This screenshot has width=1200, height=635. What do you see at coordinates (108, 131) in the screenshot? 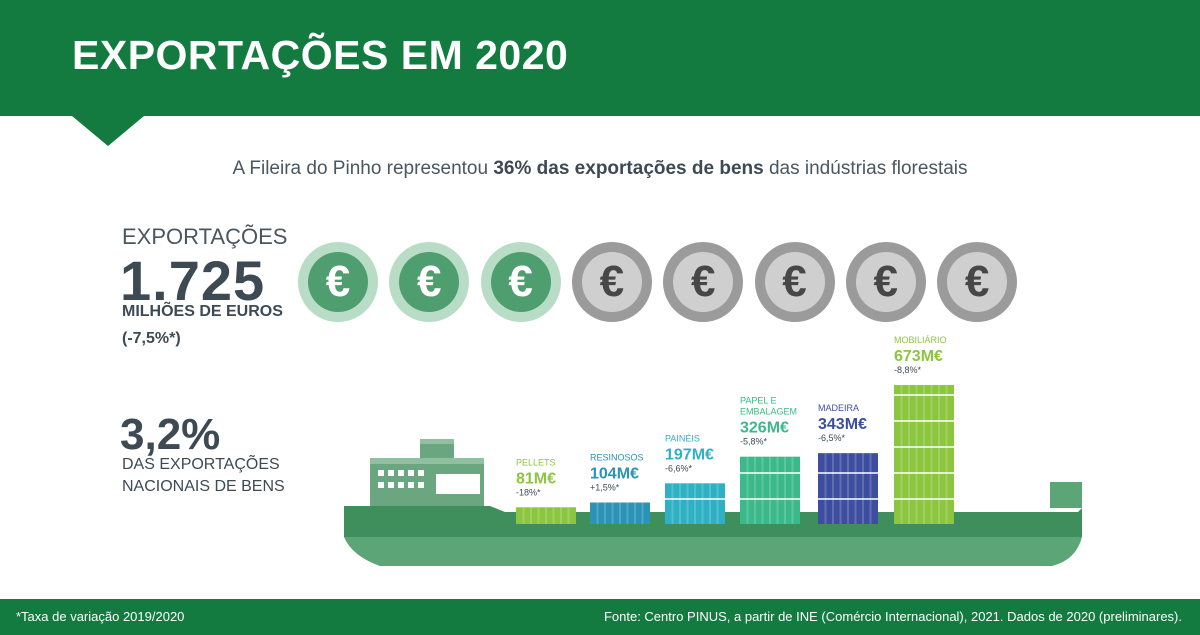
I see `header-notch` at bounding box center [108, 131].